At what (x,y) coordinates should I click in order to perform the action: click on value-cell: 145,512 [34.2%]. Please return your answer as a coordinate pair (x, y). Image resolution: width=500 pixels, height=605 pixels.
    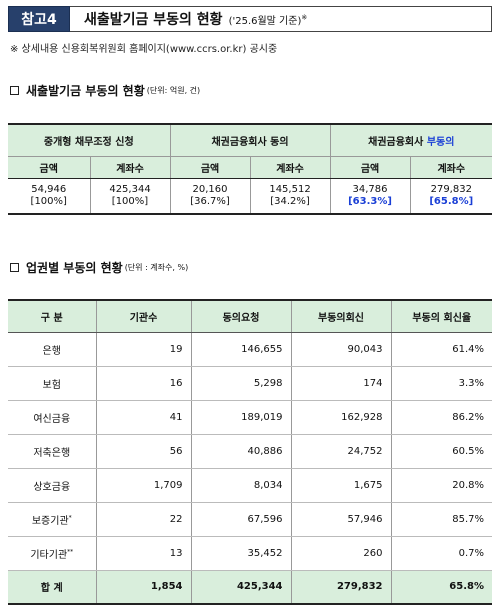
    Looking at the image, I should click on (290, 196).